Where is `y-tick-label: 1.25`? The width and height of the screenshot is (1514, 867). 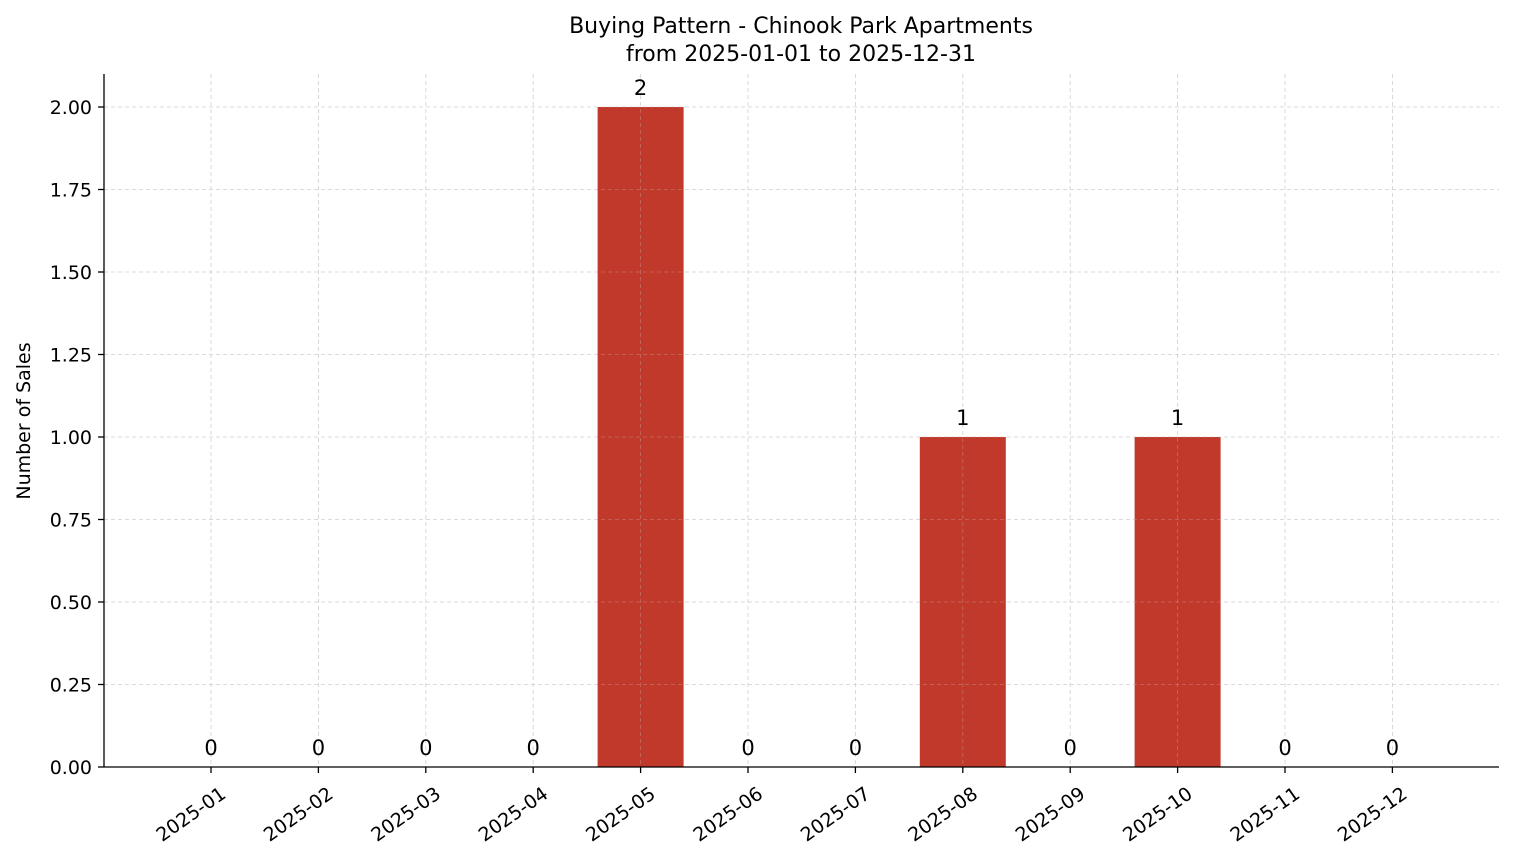
y-tick-label: 1.25 is located at coordinates (71, 356).